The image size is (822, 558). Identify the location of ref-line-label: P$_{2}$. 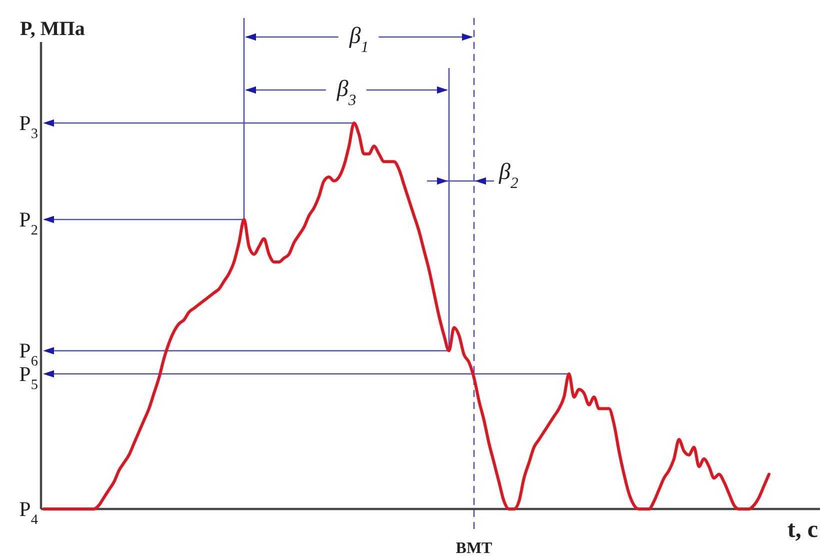
(28, 223).